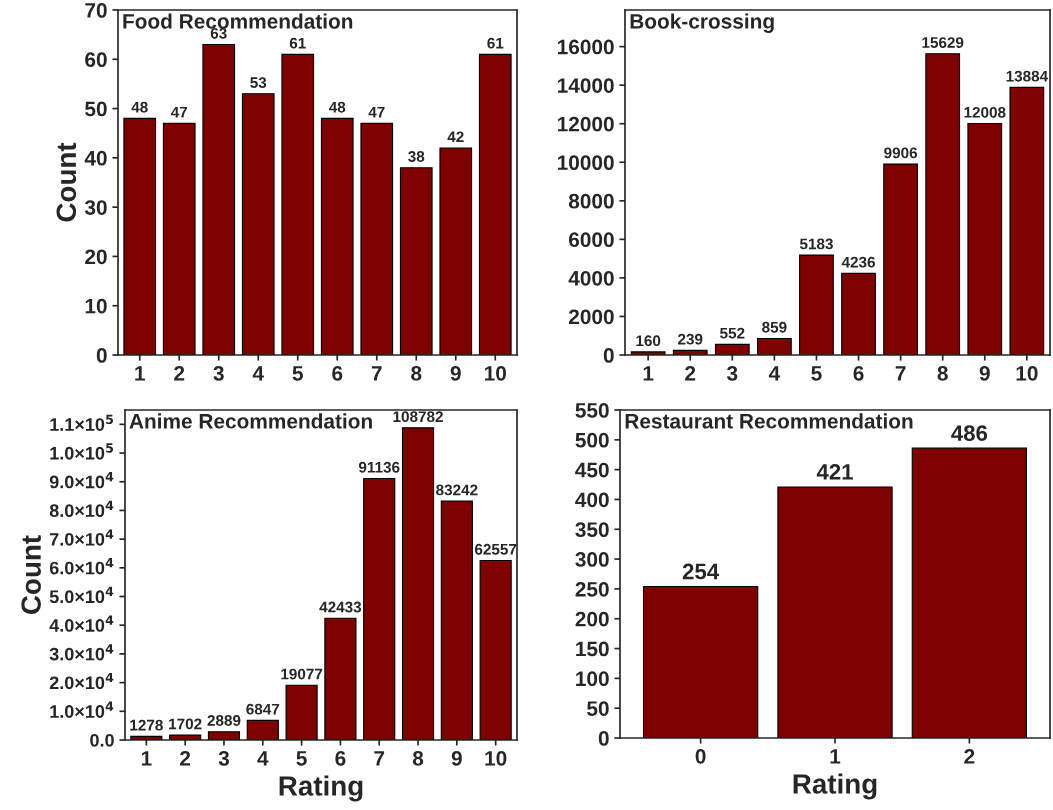 This screenshot has height=810, width=1053. Describe the element at coordinates (81, 509) in the screenshot. I see `y-tick-label: 8.0×10$^{4}$` at that location.